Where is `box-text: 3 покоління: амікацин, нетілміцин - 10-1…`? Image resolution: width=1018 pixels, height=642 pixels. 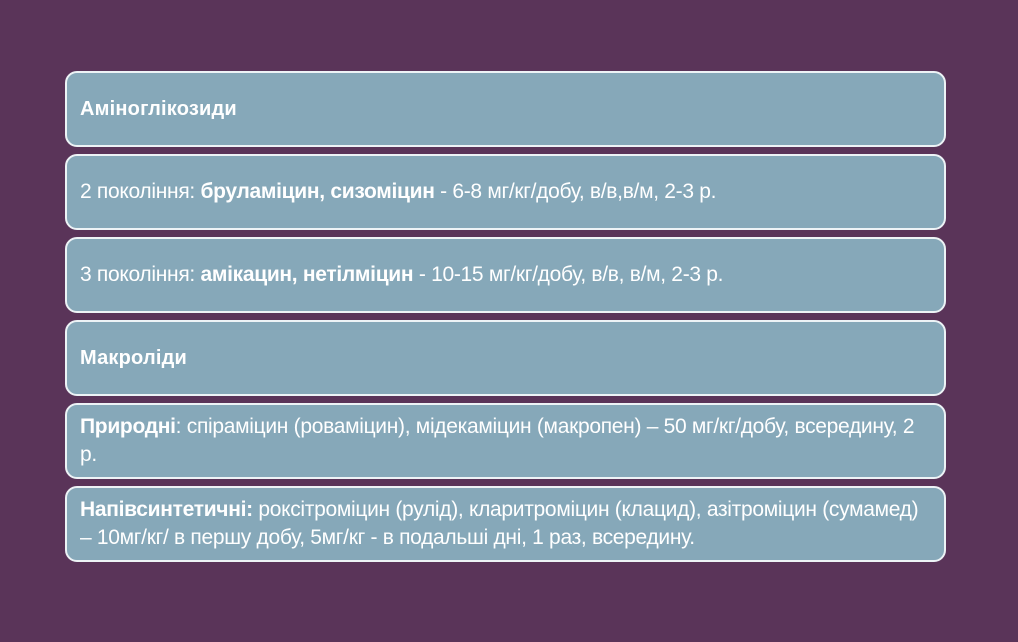 box-text: 3 покоління: амікацин, нетілміцин - 10-1… is located at coordinates (402, 275).